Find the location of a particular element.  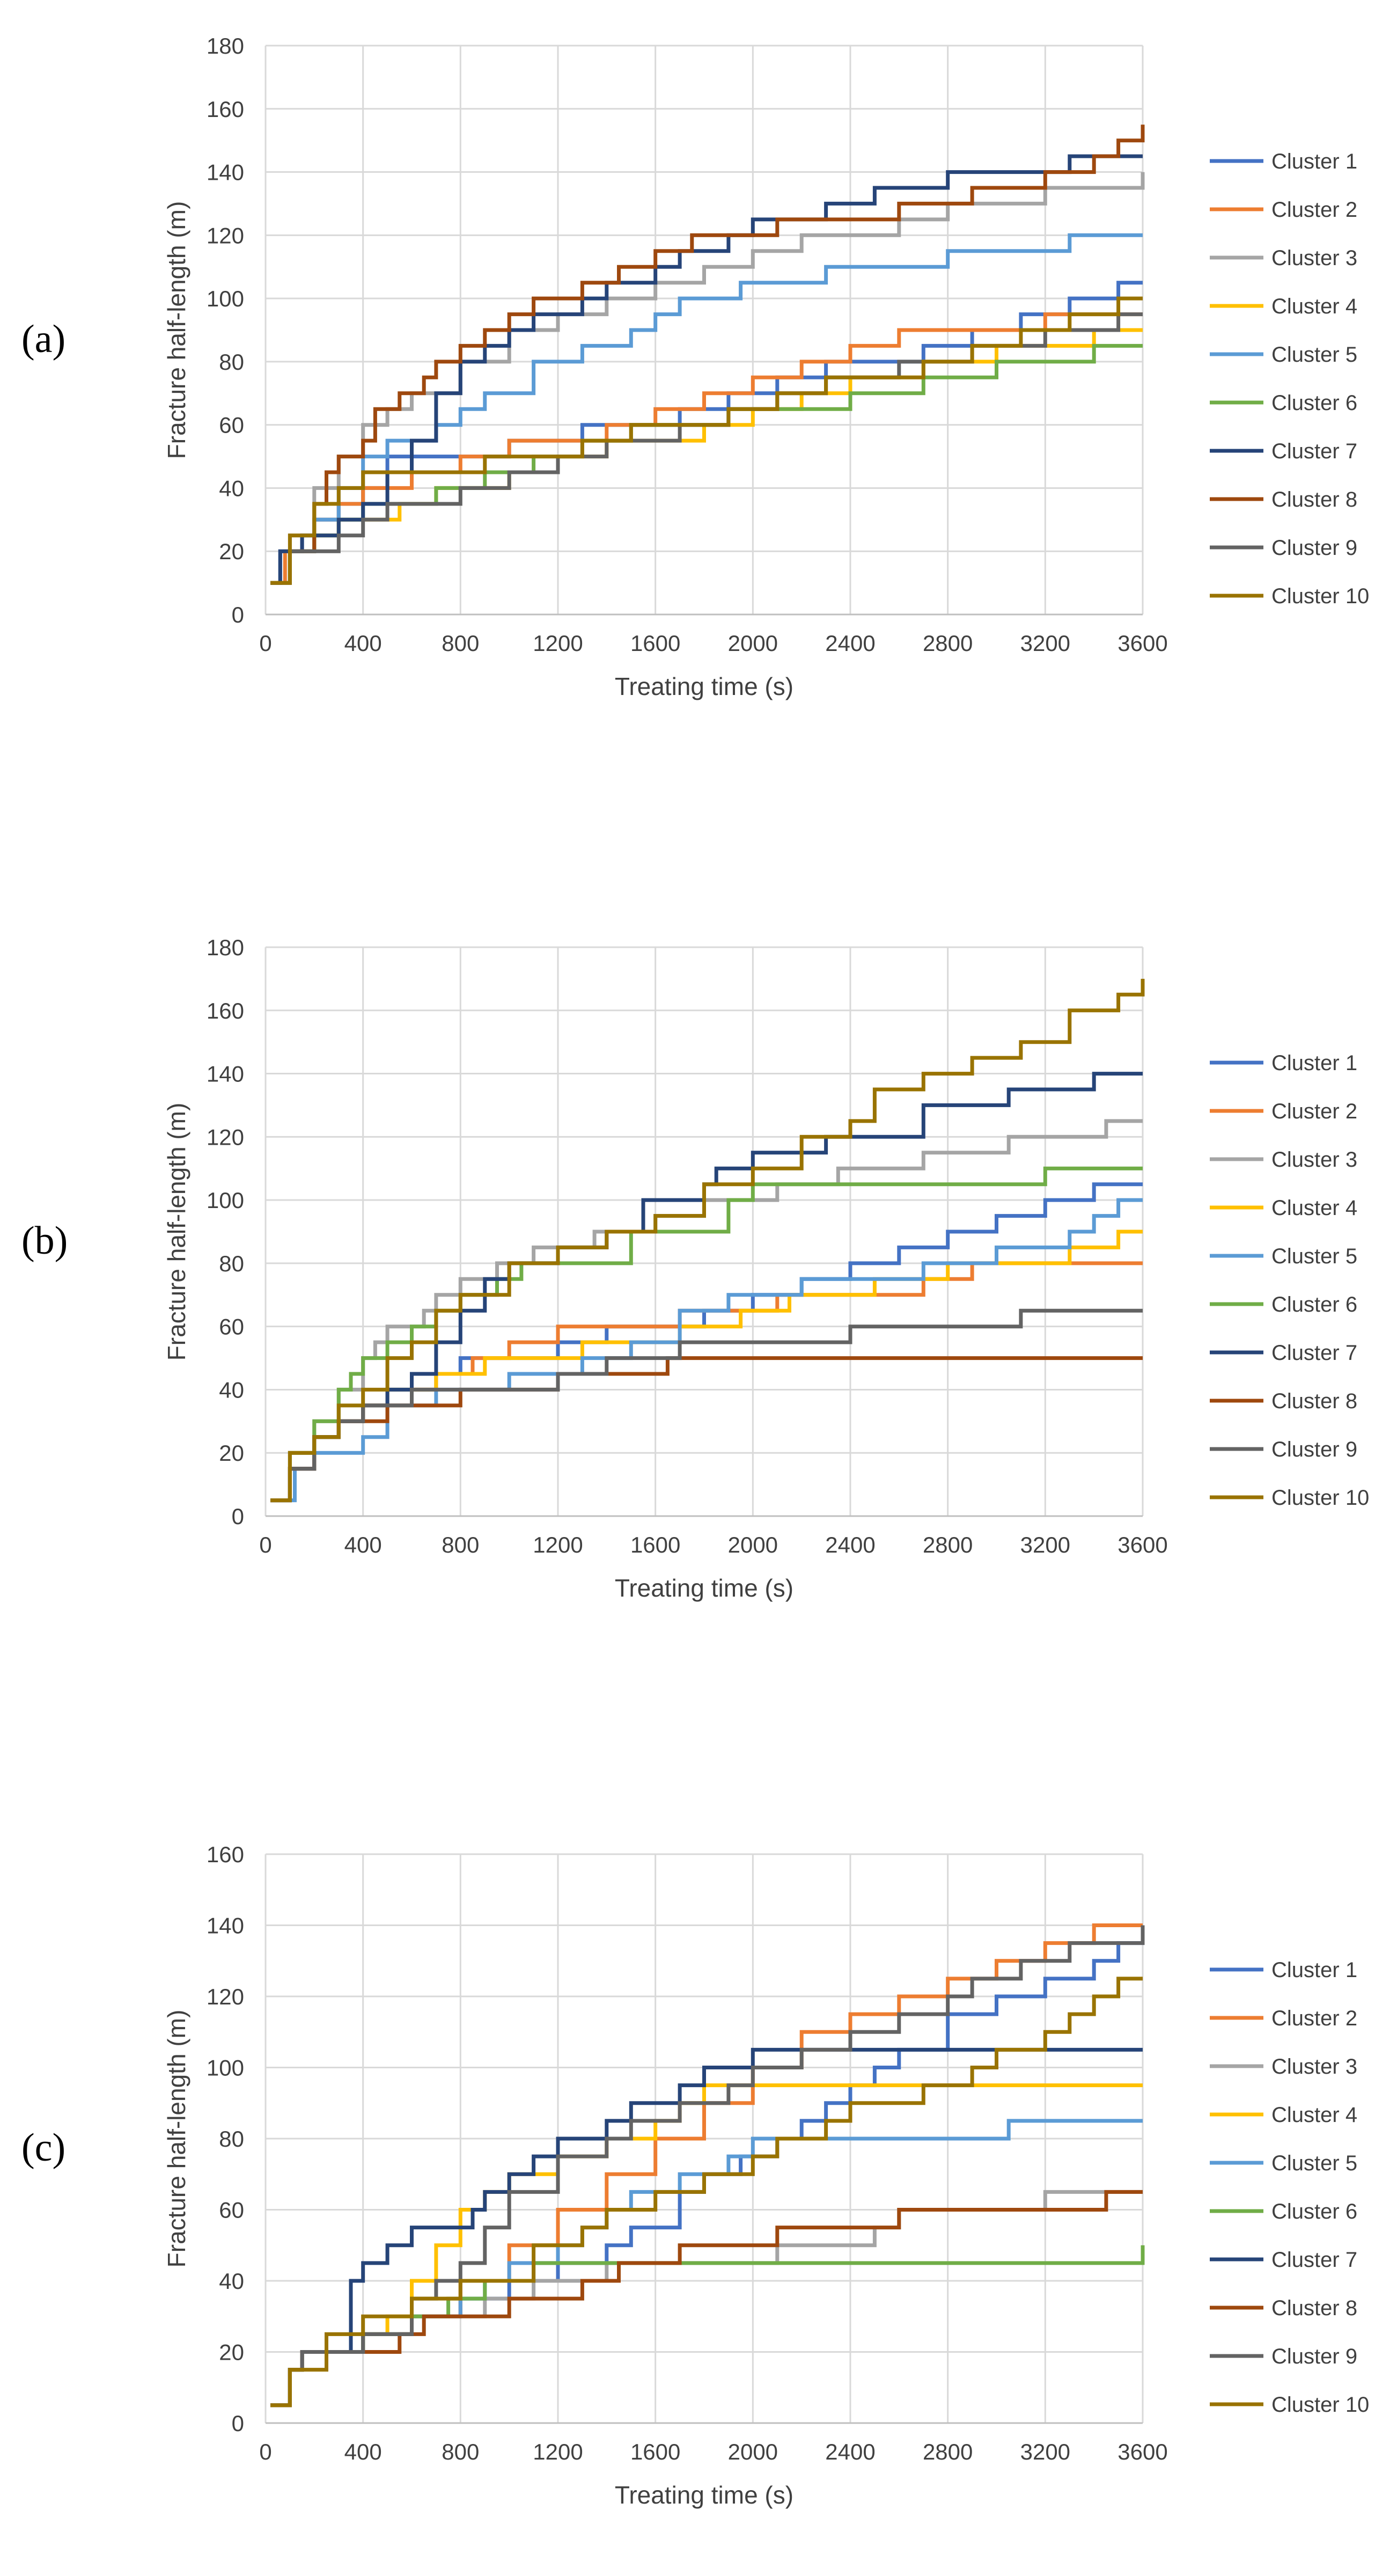

panel-label: (b) is located at coordinates (44, 1241).